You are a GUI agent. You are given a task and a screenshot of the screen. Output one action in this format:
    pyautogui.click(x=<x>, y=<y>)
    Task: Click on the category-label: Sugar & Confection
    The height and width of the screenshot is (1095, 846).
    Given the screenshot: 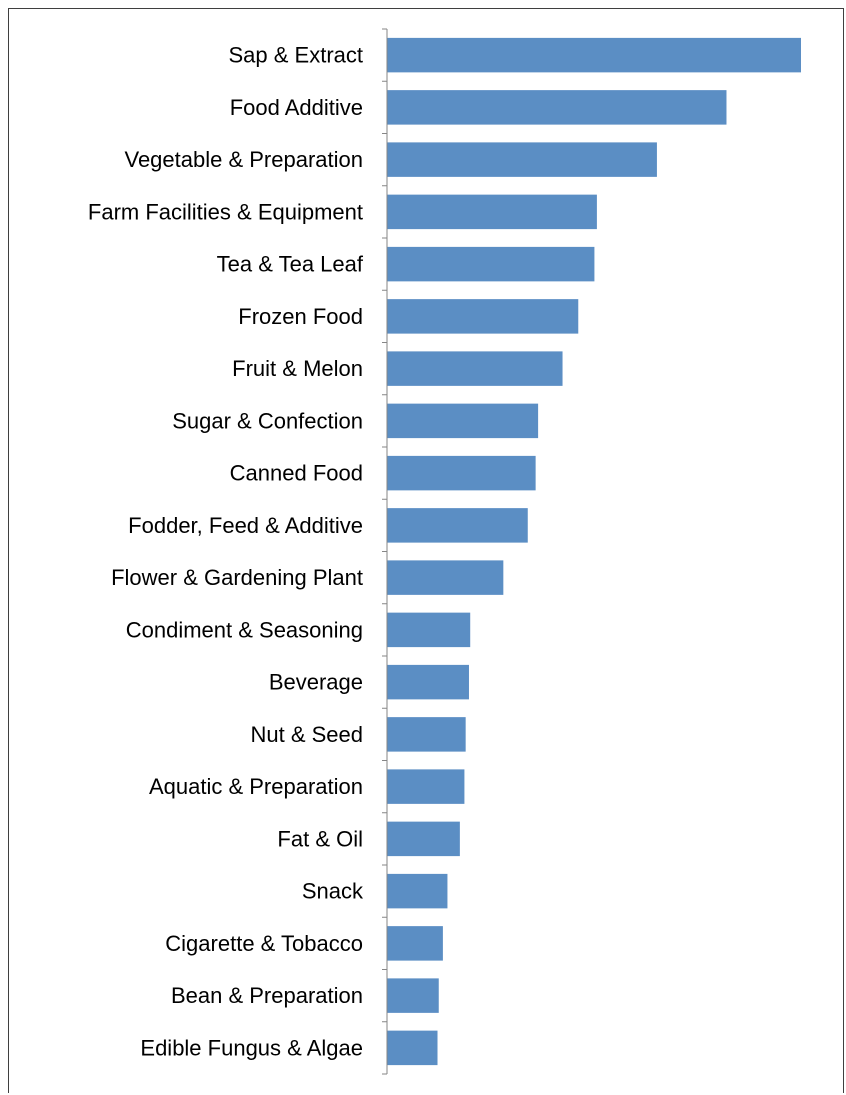 What is the action you would take?
    pyautogui.click(x=267, y=420)
    